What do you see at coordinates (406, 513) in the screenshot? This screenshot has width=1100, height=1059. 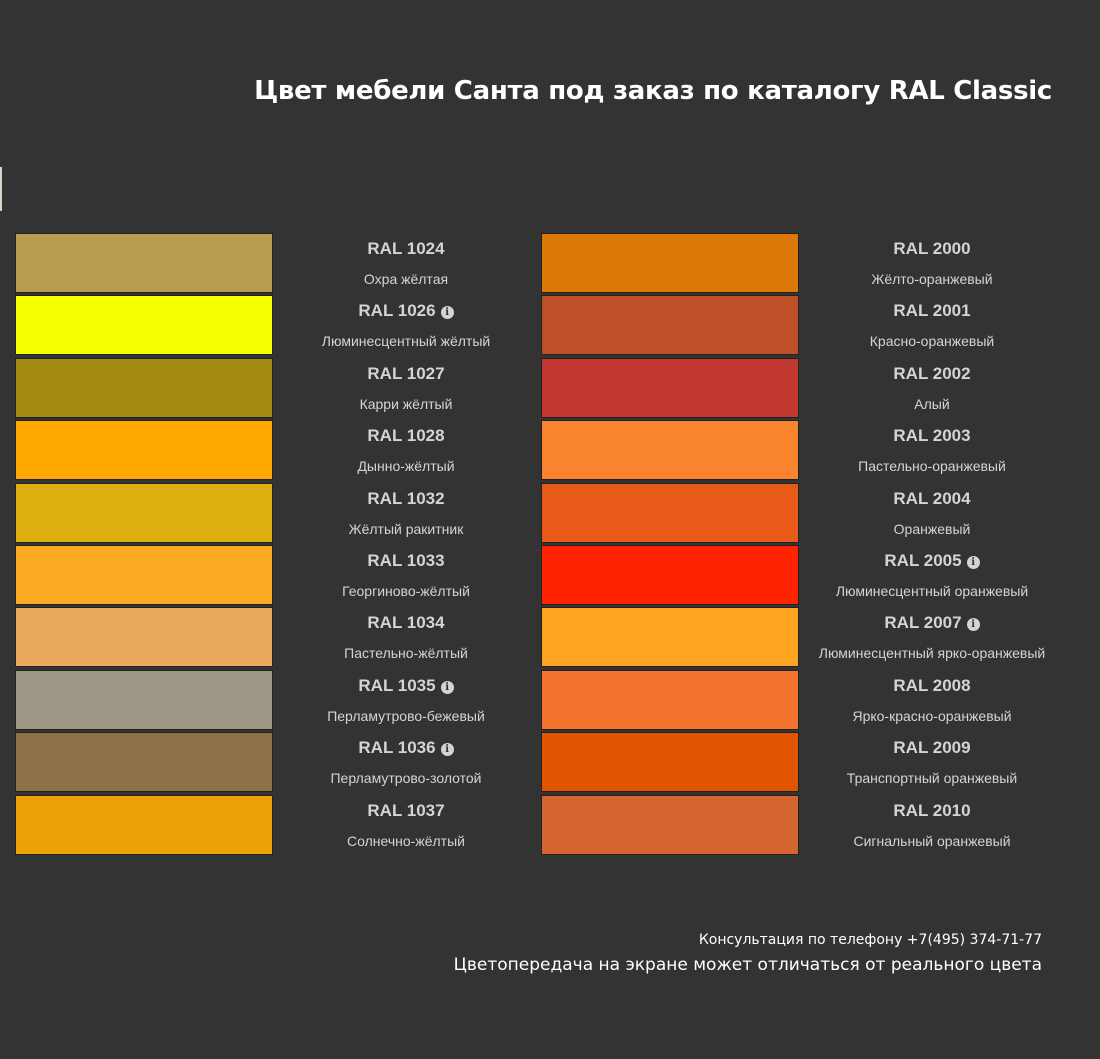 I see `color-label: RAL 1032 Жёлтый ракитник` at bounding box center [406, 513].